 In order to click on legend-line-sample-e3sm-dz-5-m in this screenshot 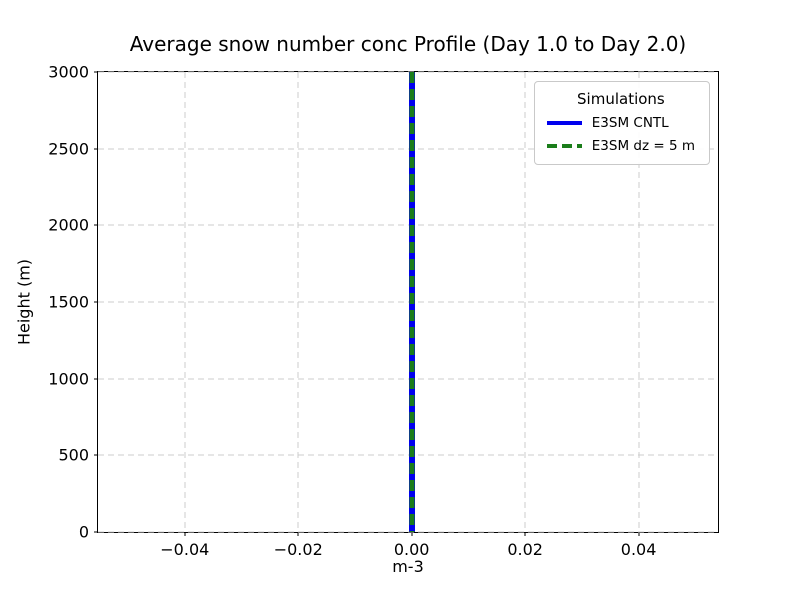, I will do `click(564, 146)`.